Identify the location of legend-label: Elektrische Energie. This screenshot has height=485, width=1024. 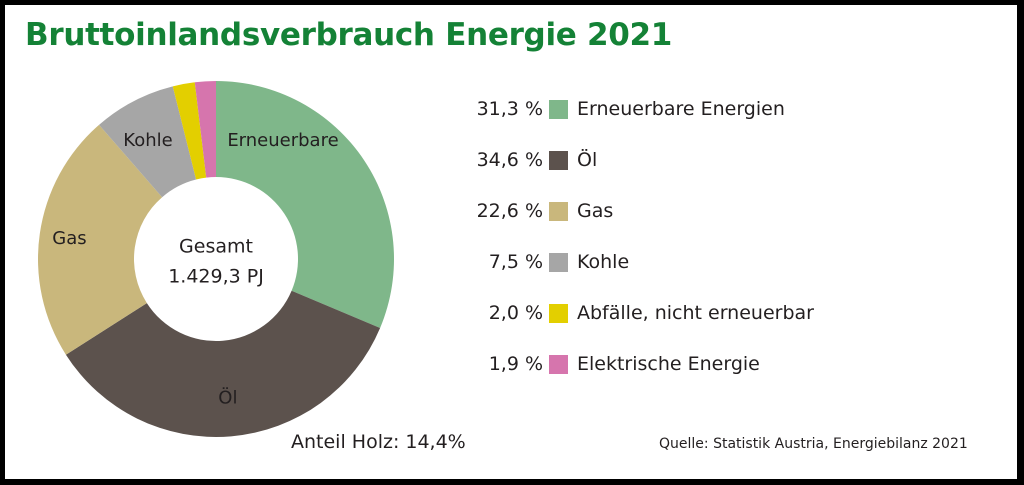
(668, 364).